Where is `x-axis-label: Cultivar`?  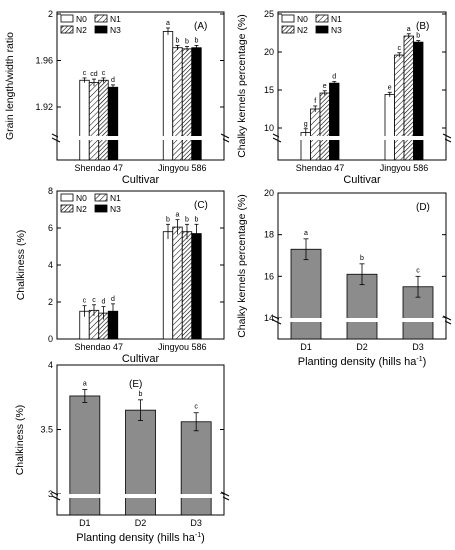 x-axis-label: Cultivar is located at coordinates (141, 359).